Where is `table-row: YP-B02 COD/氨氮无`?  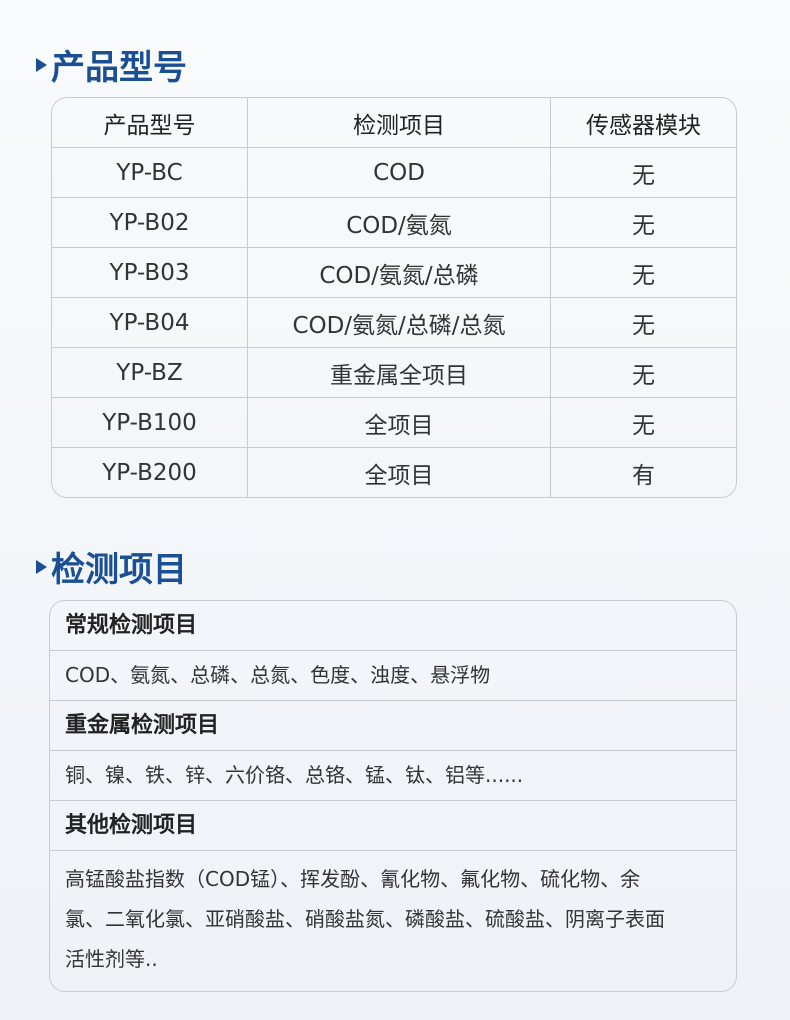
table-row: YP-B02 COD/氨氮无 is located at coordinates (394, 223).